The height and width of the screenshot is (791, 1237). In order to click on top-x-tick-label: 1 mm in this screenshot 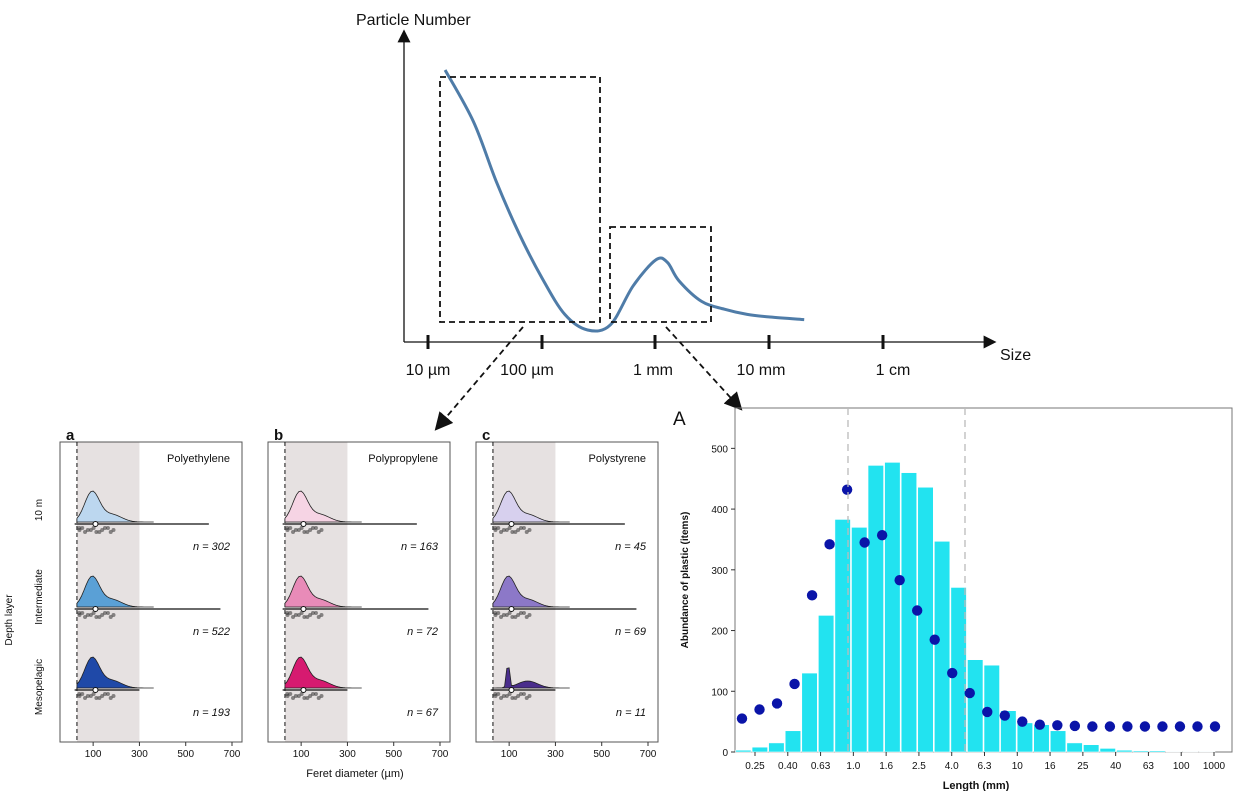, I will do `click(653, 370)`.